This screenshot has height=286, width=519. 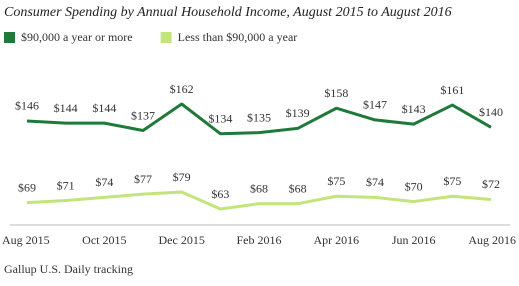 What do you see at coordinates (143, 115) in the screenshot?
I see `data-label: $137` at bounding box center [143, 115].